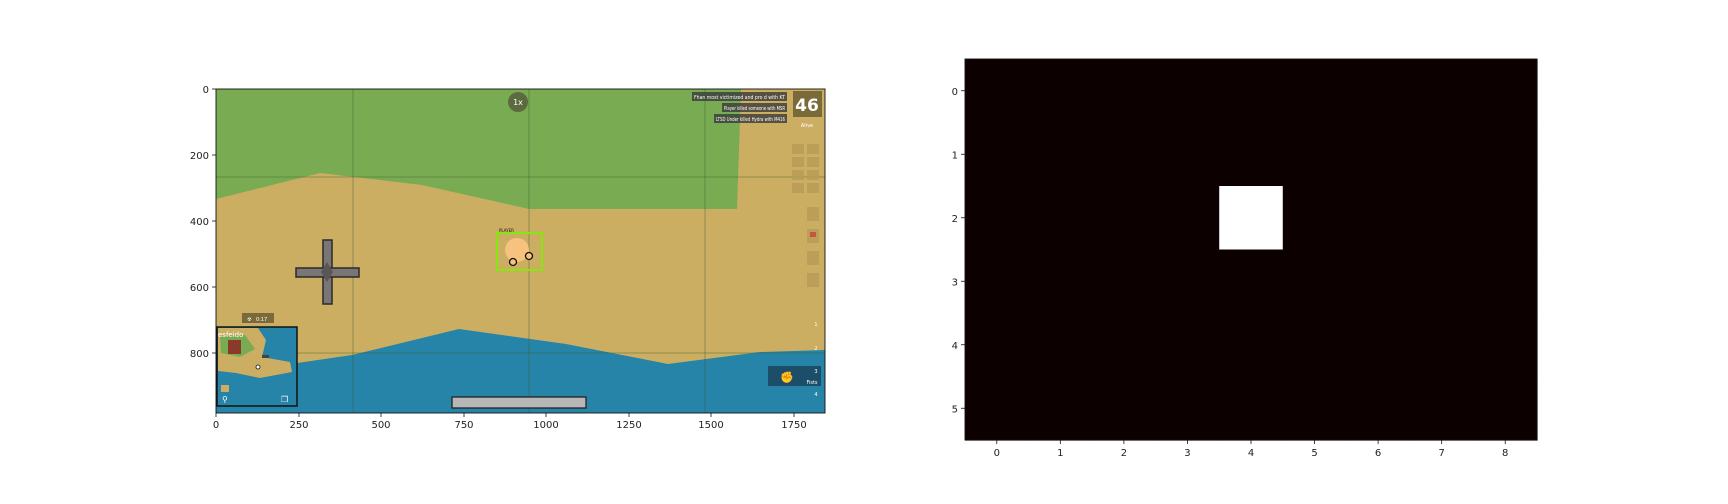 The height and width of the screenshot is (504, 1728). I want to click on heatmap-y-tick: 1, so click(955, 155).